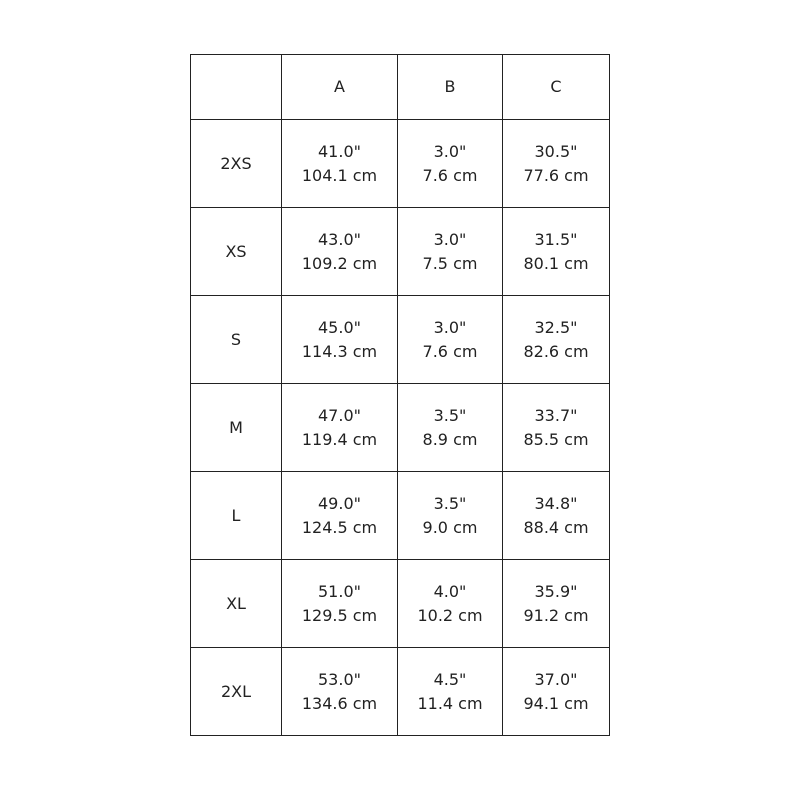 The image size is (800, 800). What do you see at coordinates (450, 263) in the screenshot?
I see `cm-value: 7.5 cm` at bounding box center [450, 263].